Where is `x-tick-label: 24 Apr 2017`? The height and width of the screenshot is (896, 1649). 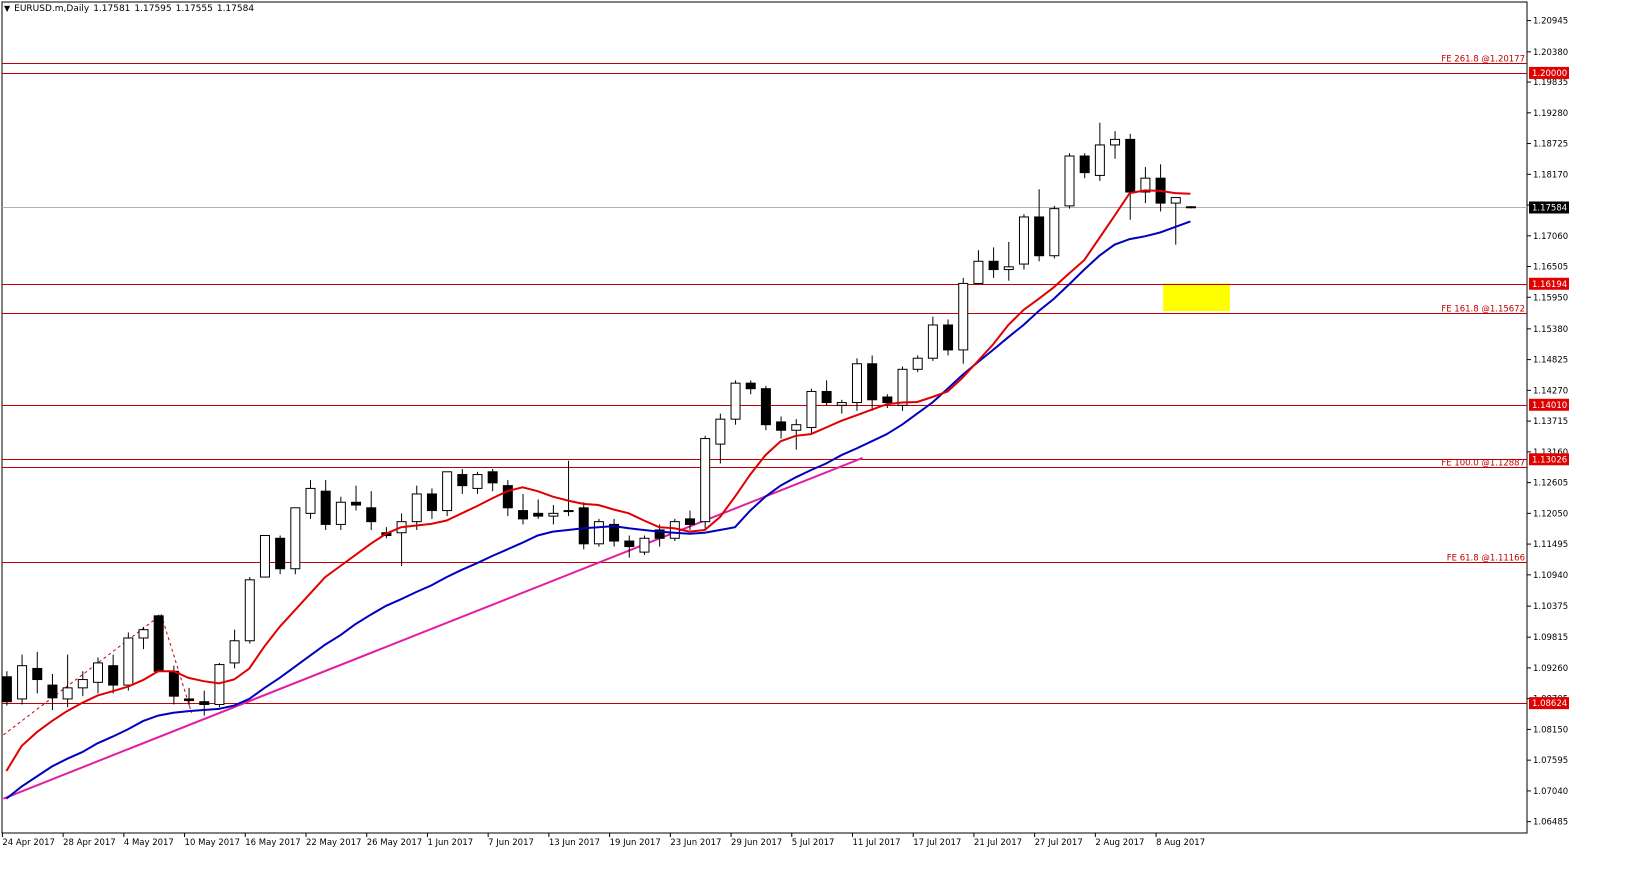 x-tick-label: 24 Apr 2017 is located at coordinates (28, 843).